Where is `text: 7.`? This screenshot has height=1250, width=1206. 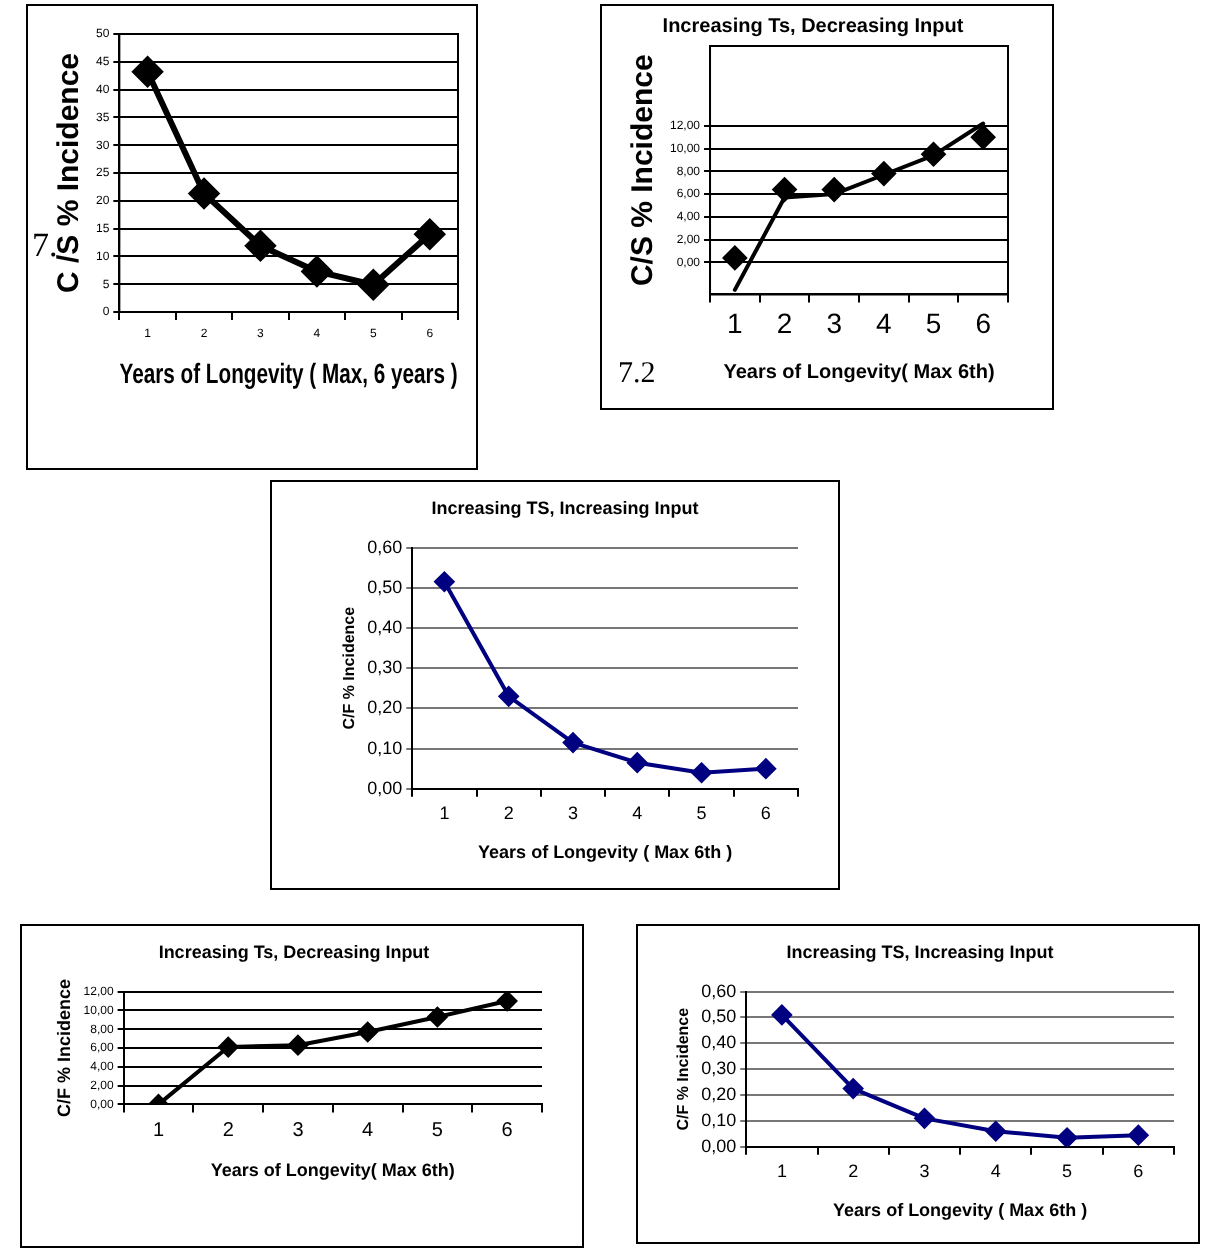
text: 7. is located at coordinates (45, 246).